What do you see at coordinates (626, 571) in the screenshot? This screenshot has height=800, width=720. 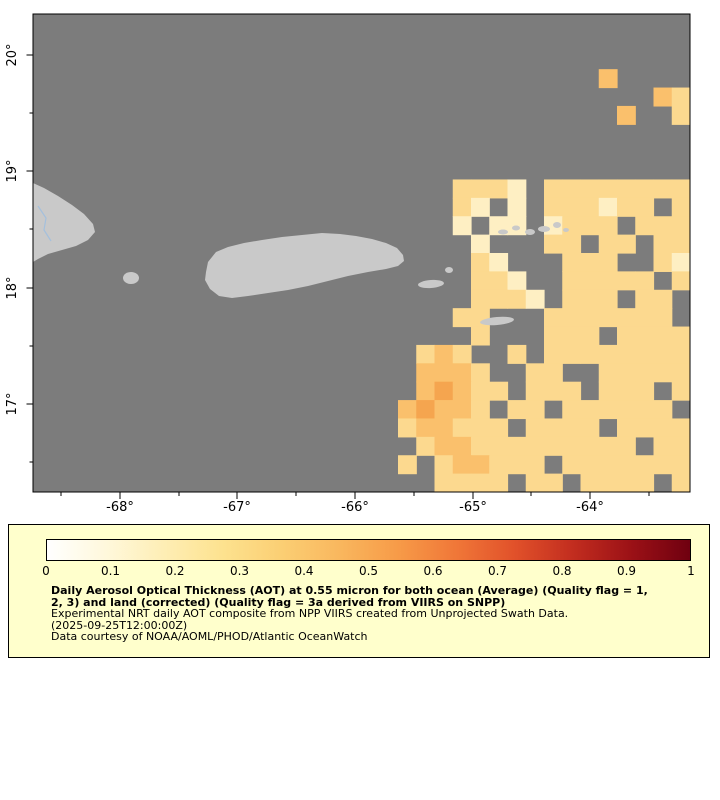 I see `colorbar-tick-label: 0.9` at bounding box center [626, 571].